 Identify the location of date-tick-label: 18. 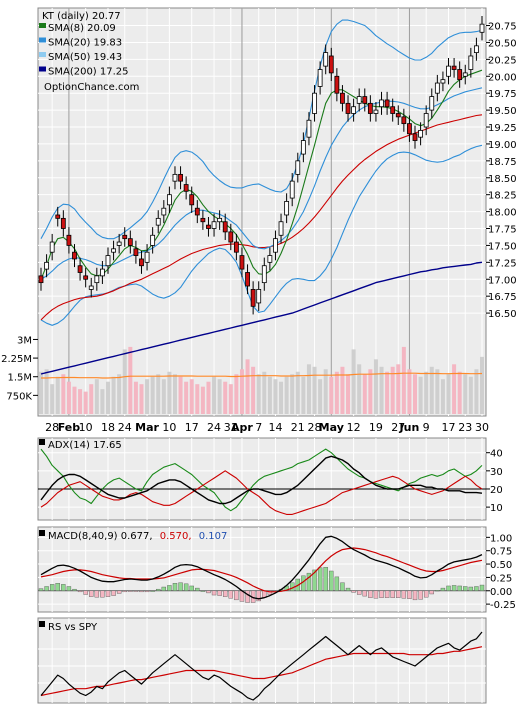
(108, 427).